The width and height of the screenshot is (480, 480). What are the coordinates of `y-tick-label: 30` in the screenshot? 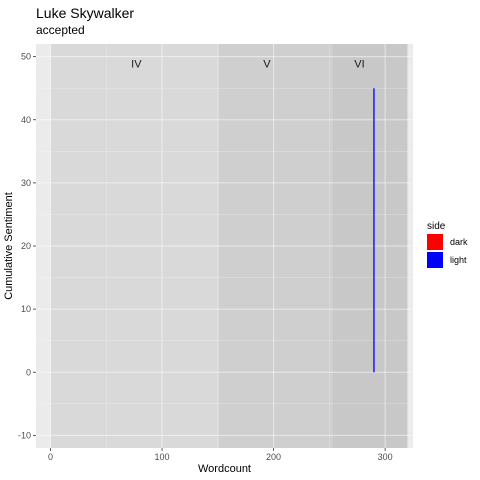 It's located at (26, 183).